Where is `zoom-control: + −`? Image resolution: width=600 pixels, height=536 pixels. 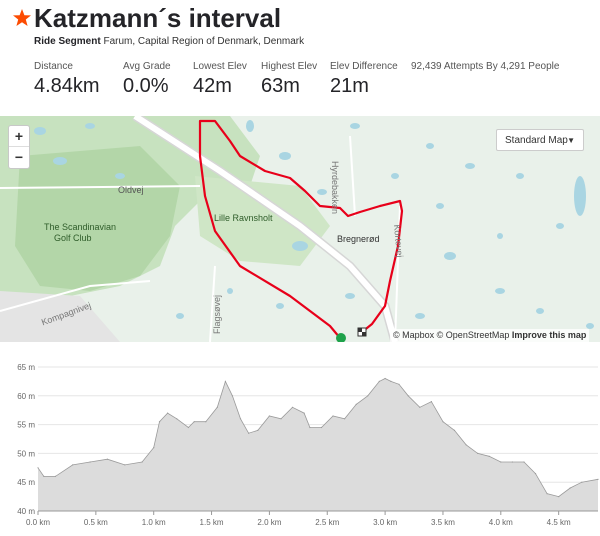 zoom-control: + − is located at coordinates (19, 147).